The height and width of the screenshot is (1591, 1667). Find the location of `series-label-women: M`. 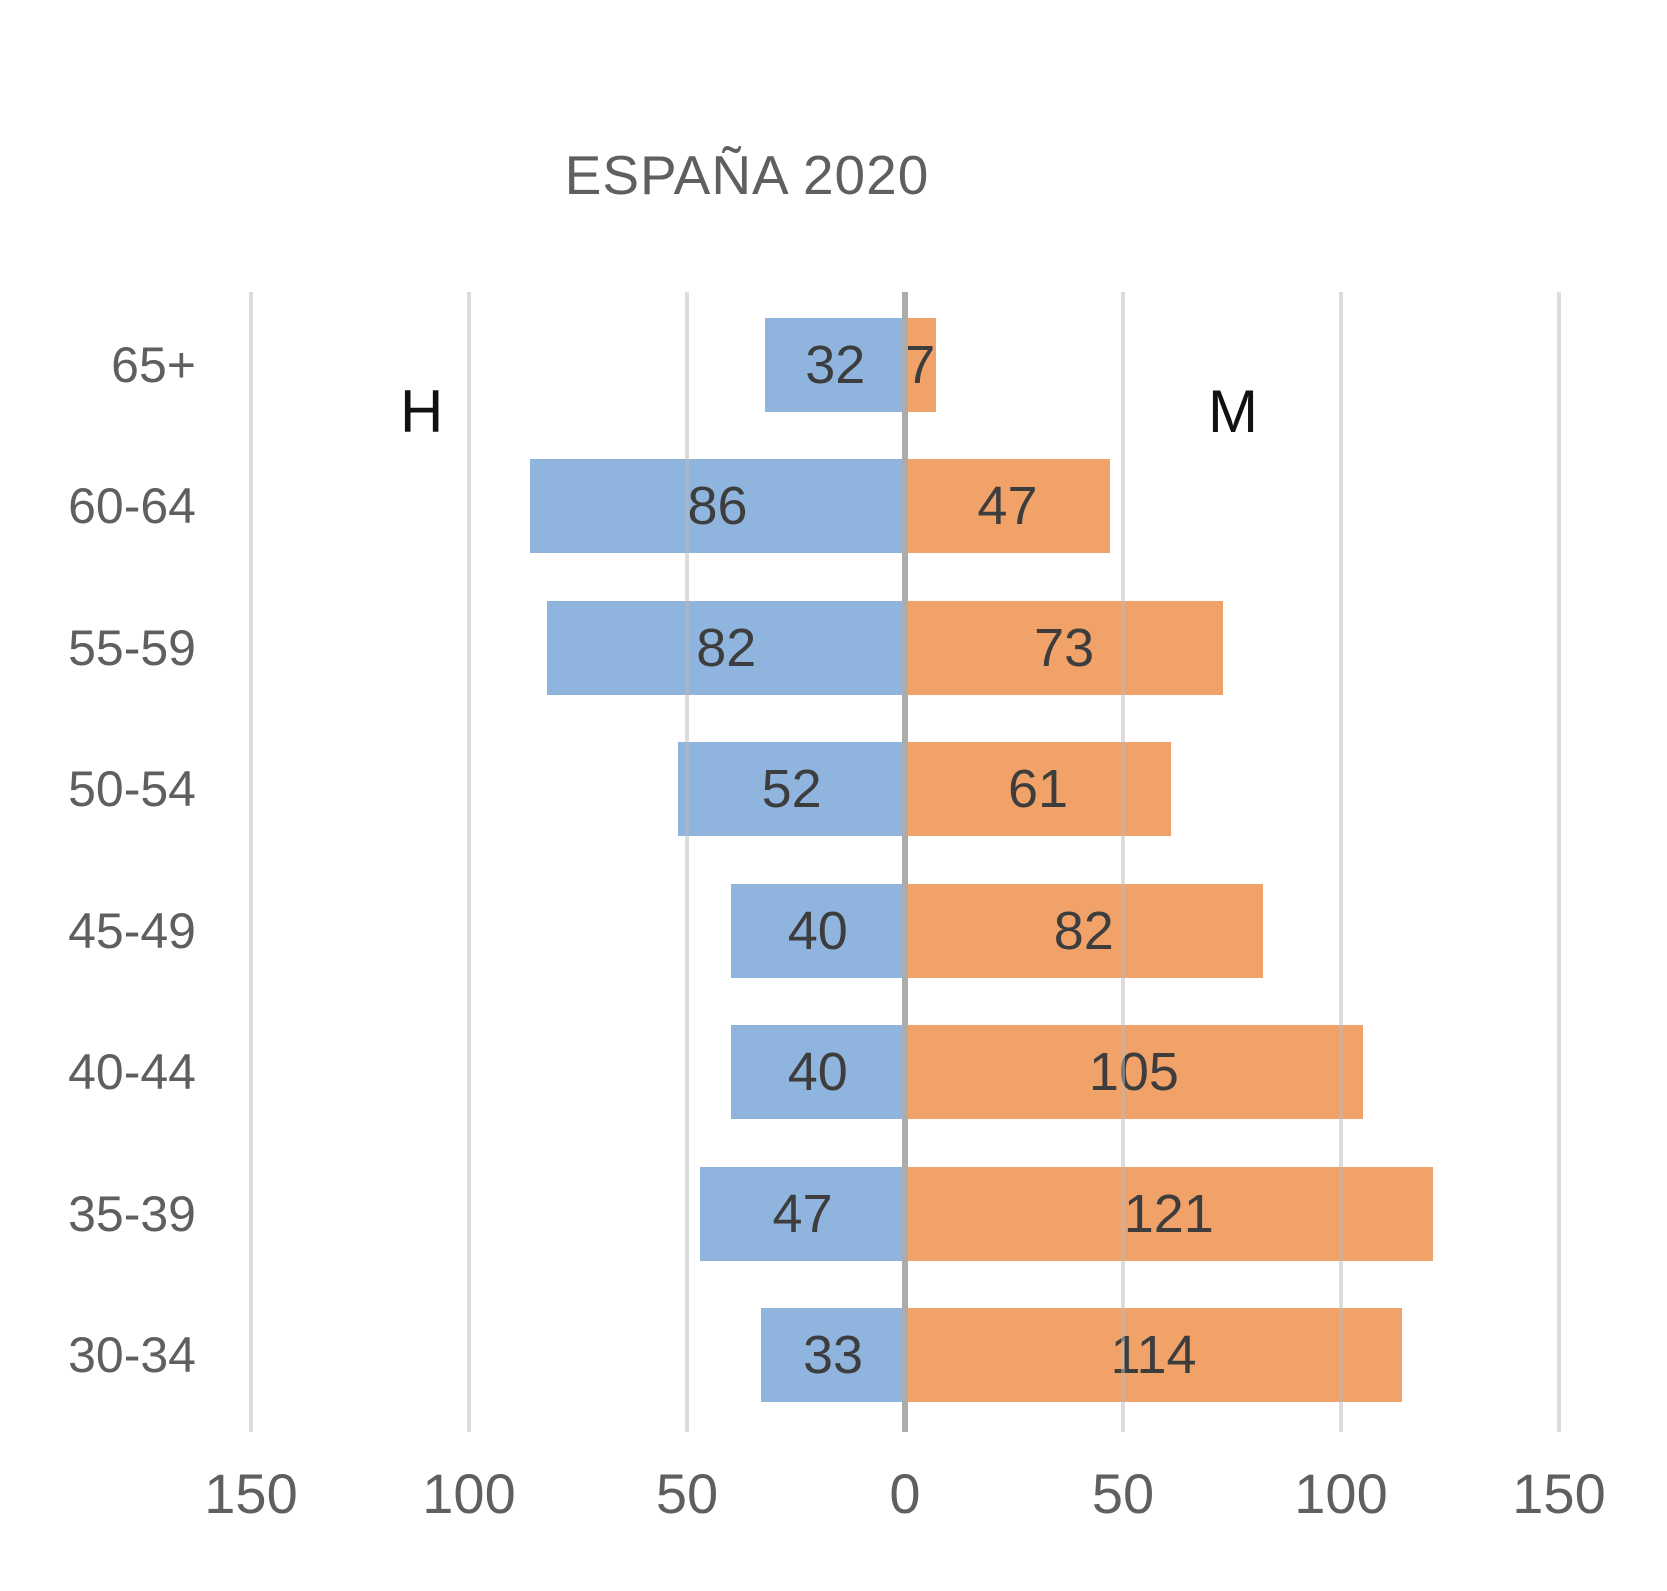

series-label-women: M is located at coordinates (1233, 411).